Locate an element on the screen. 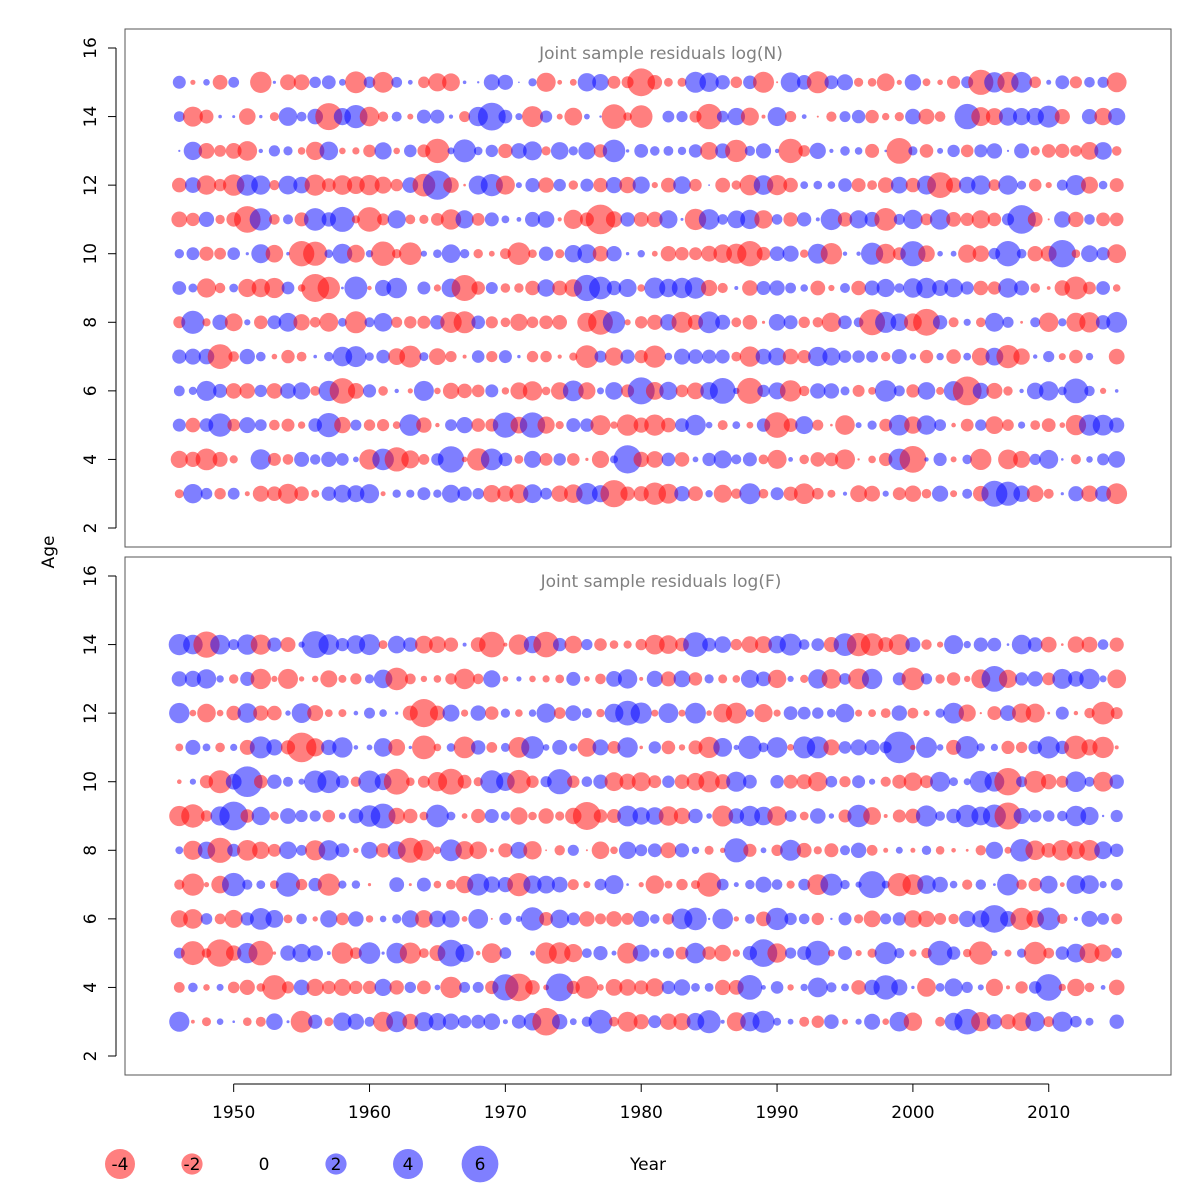 This screenshot has height=1200, width=1200. y-tick-label: 2 is located at coordinates (91, 528).